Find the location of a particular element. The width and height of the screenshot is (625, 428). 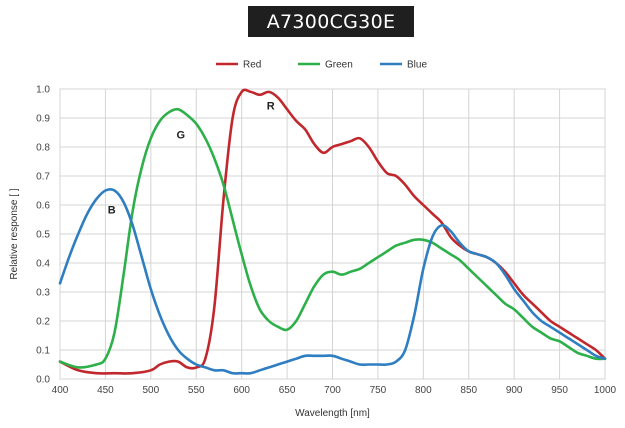

x-axis-label: Wavelength [nm] is located at coordinates (332, 413).